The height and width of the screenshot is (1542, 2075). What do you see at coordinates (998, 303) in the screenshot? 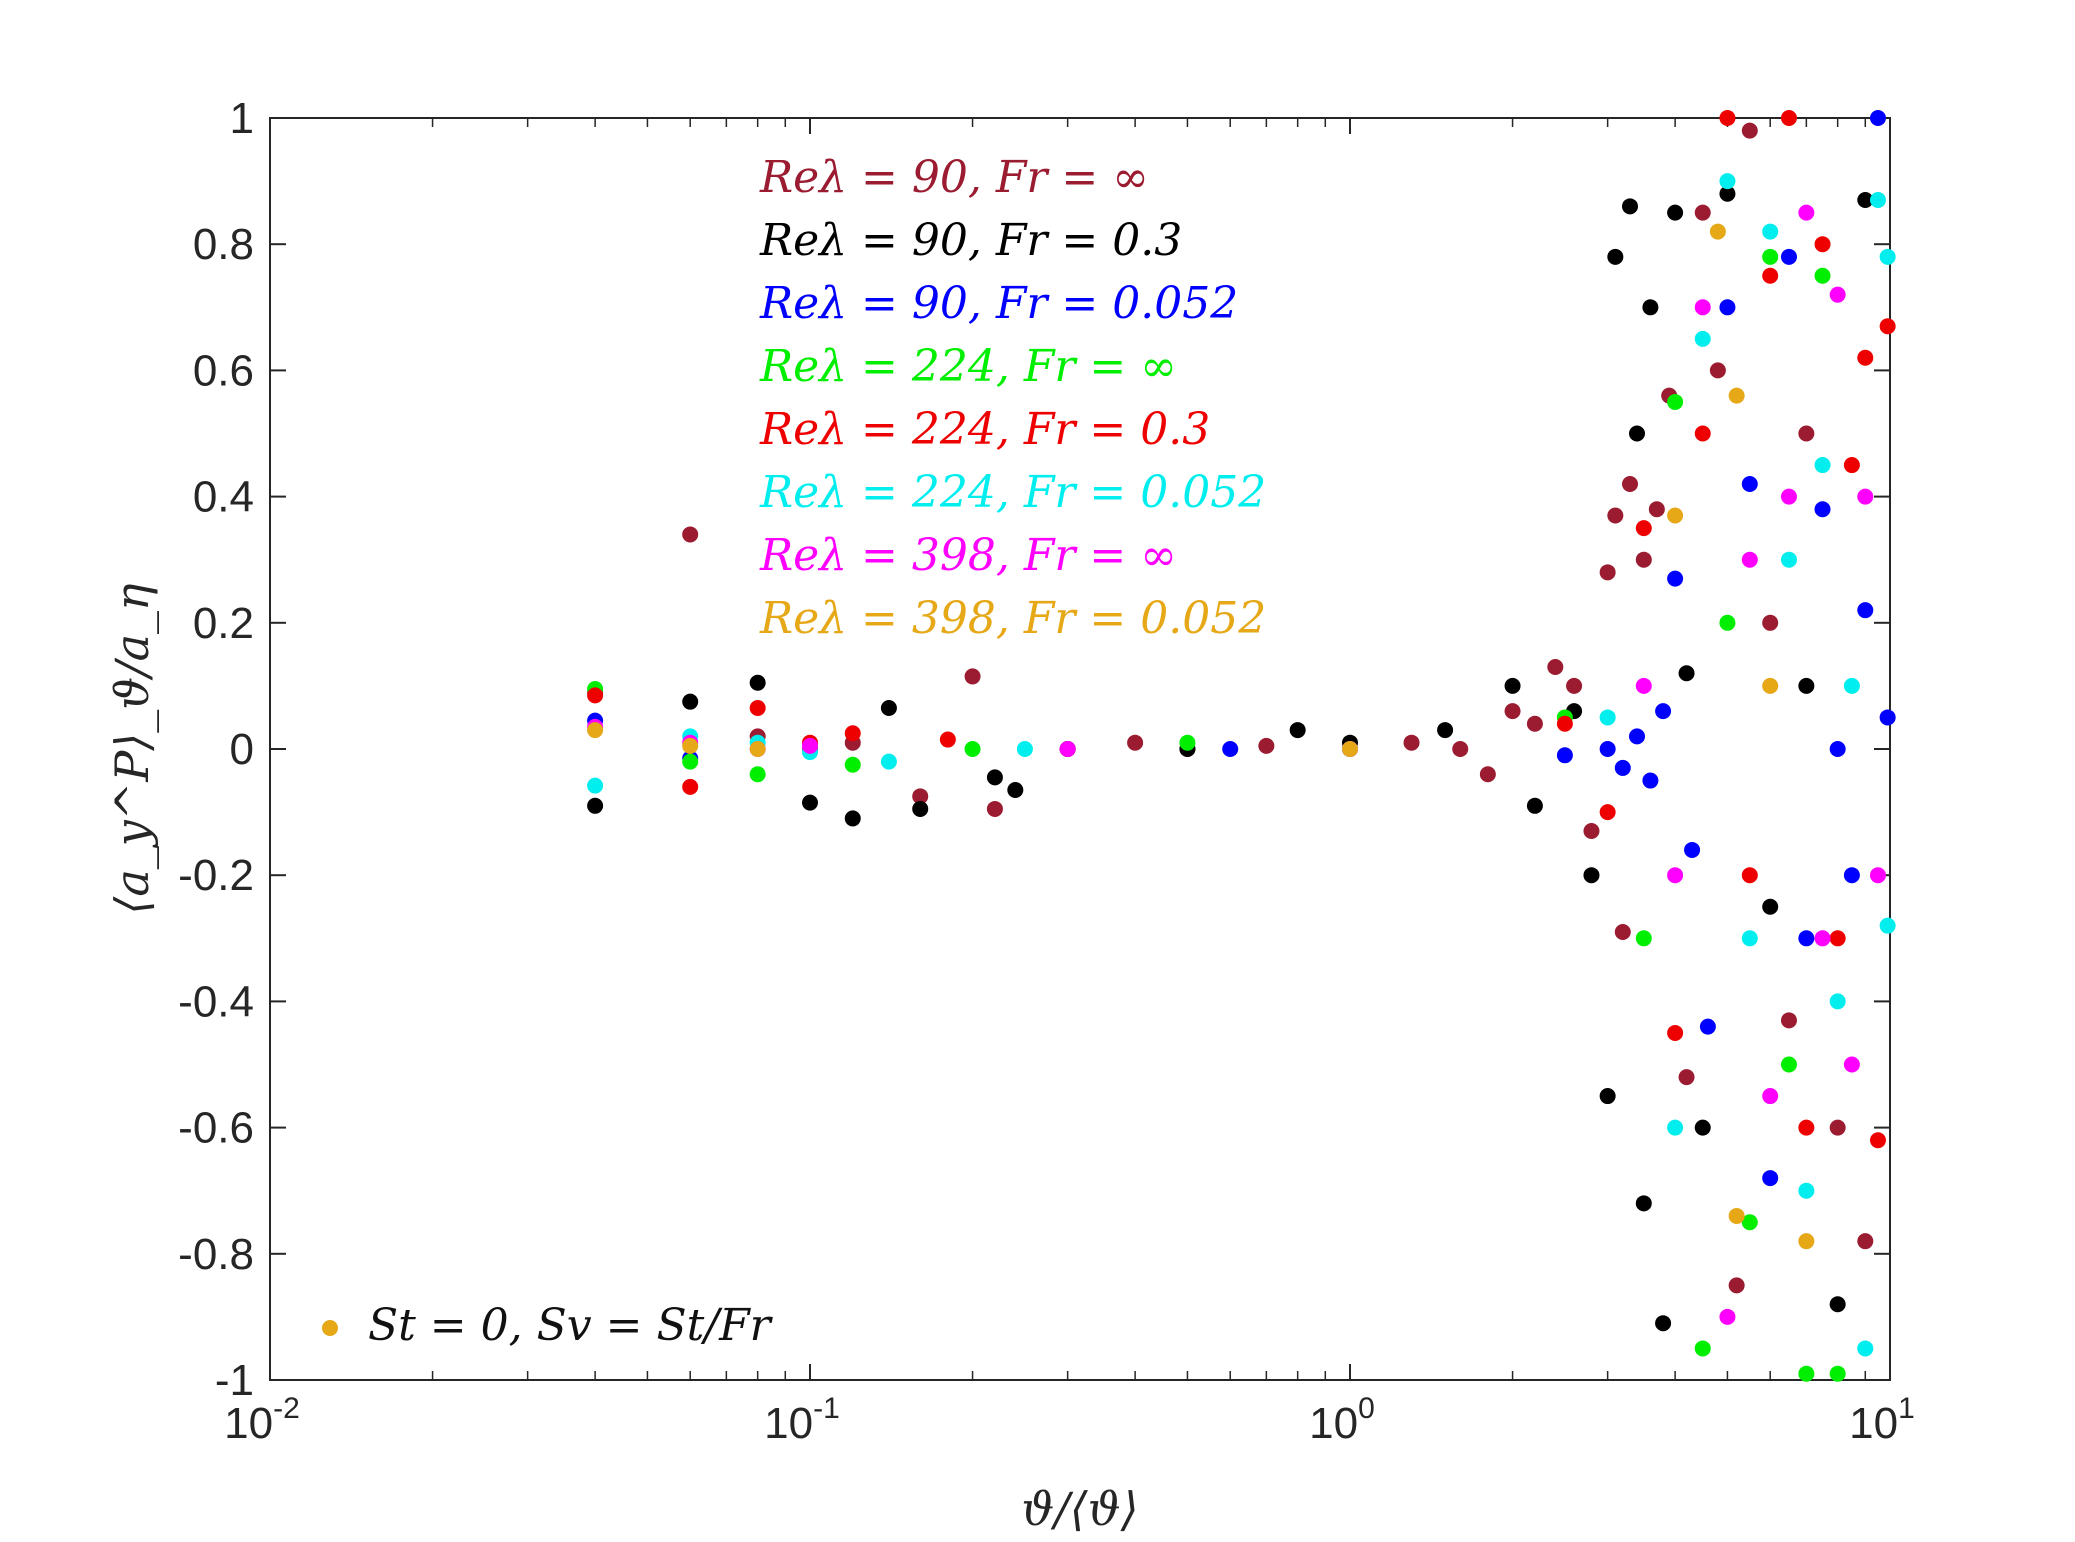
I see `legend-entry-2: Reλ = 90, Fr = 0.052` at bounding box center [998, 303].